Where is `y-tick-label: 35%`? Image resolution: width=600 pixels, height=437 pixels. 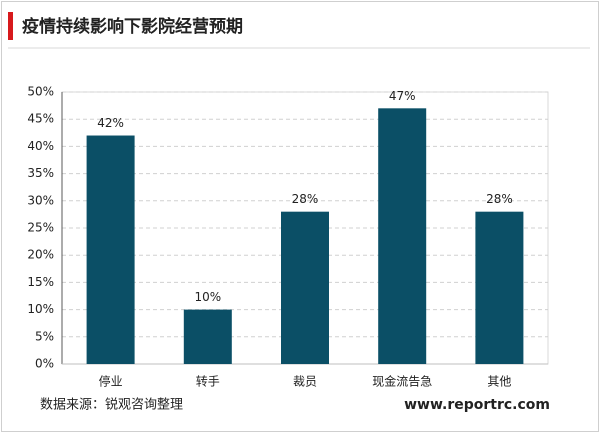
y-tick-label: 35% is located at coordinates (40, 173).